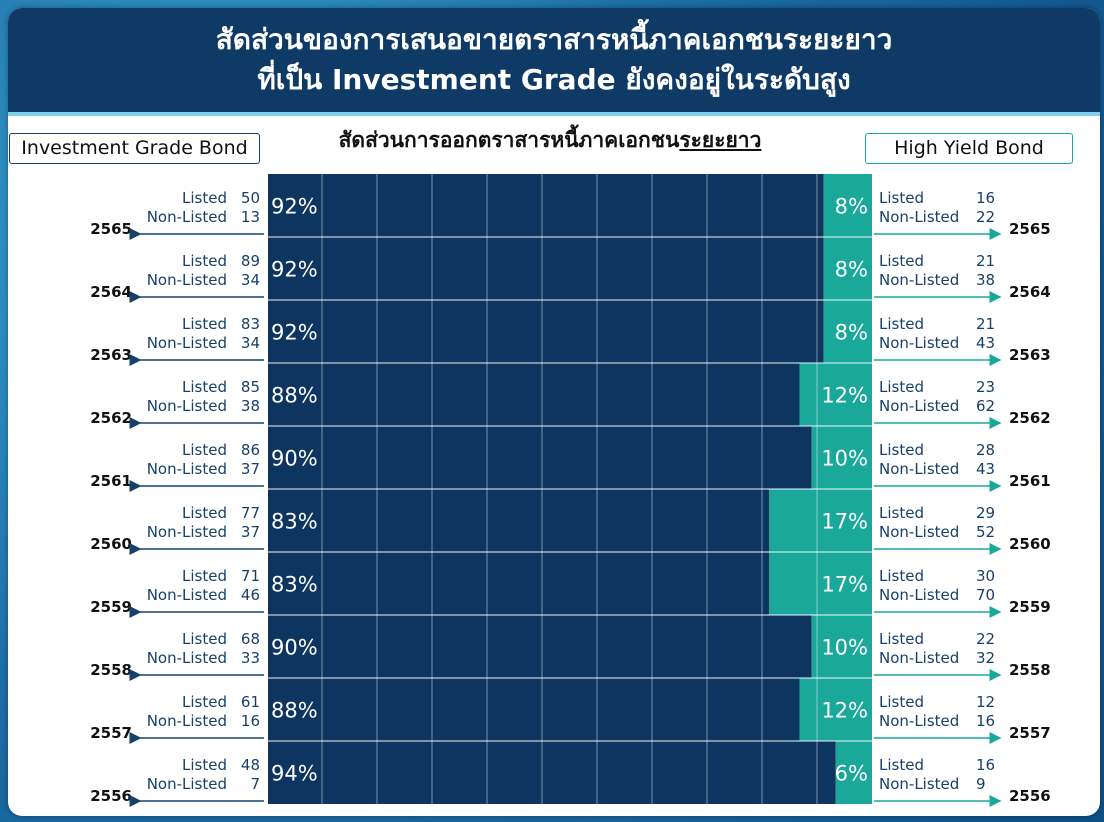  What do you see at coordinates (720, 140) in the screenshot?
I see `chart-title-underlined: ระยะยาว` at bounding box center [720, 140].